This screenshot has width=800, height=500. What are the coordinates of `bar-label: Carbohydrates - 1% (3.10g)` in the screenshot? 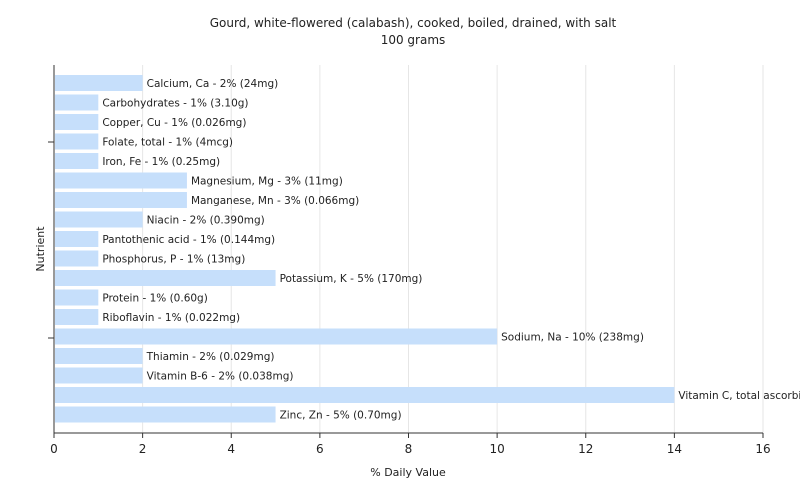 It's located at (175, 104).